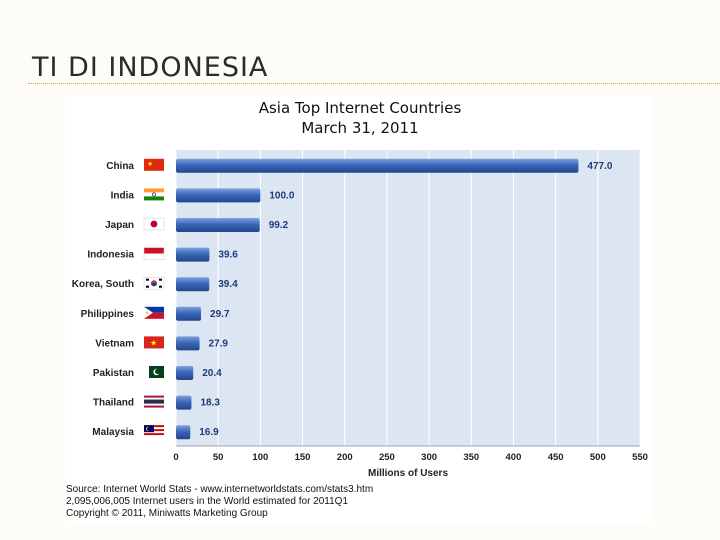 The height and width of the screenshot is (540, 720). Describe the element at coordinates (640, 457) in the screenshot. I see `x-tick-label: 550` at that location.